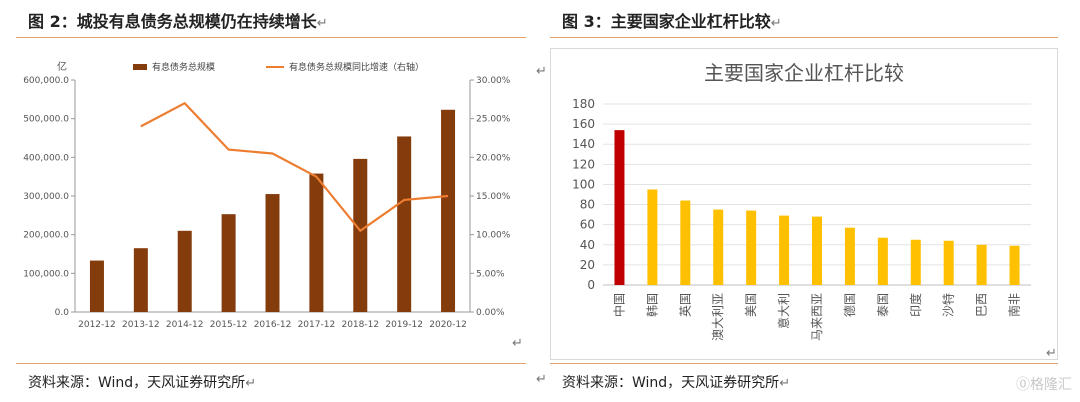  What do you see at coordinates (356, 67) in the screenshot?
I see `legend-label-line: 有息债务总规模同比增速（右轴）` at bounding box center [356, 67].